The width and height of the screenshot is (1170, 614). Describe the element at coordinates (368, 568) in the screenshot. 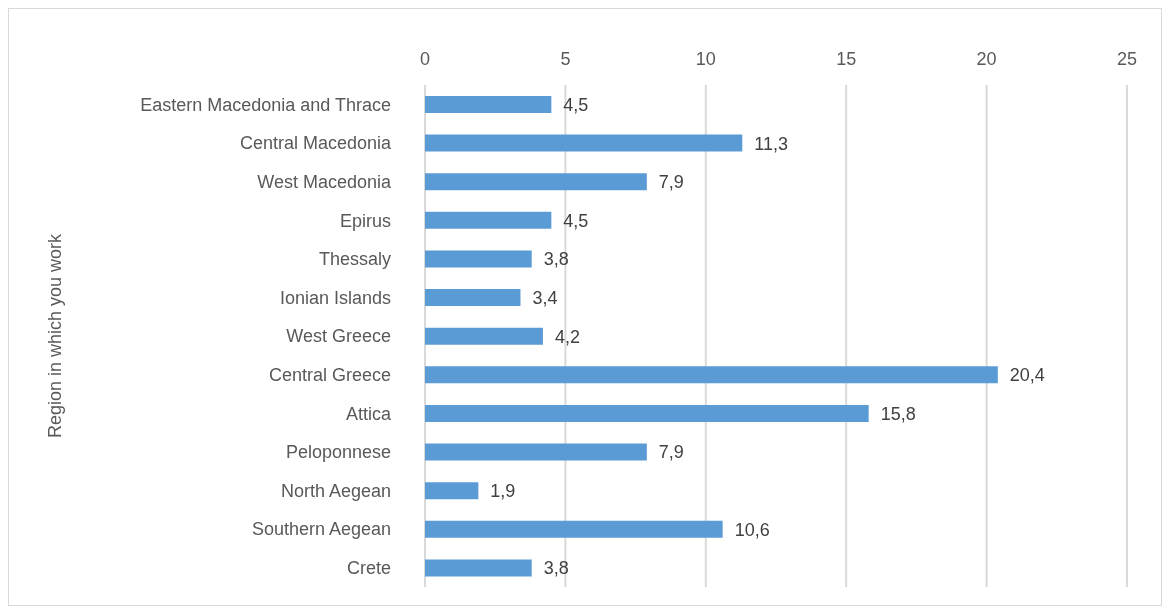

I see `y-tick-label: Crete` at that location.